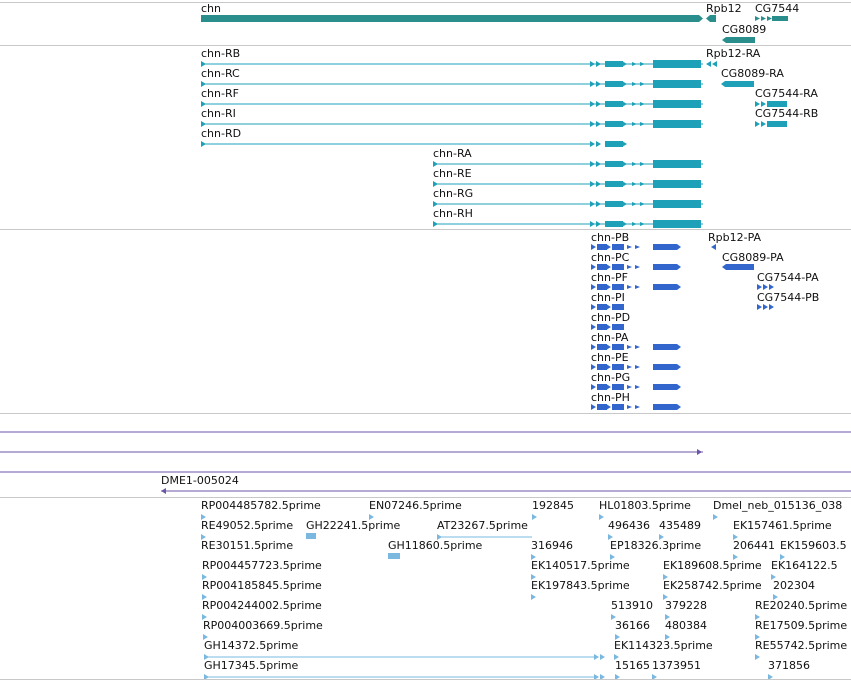 This screenshot has width=851, height=681. I want to click on transcript-glyph, so click(777, 124).